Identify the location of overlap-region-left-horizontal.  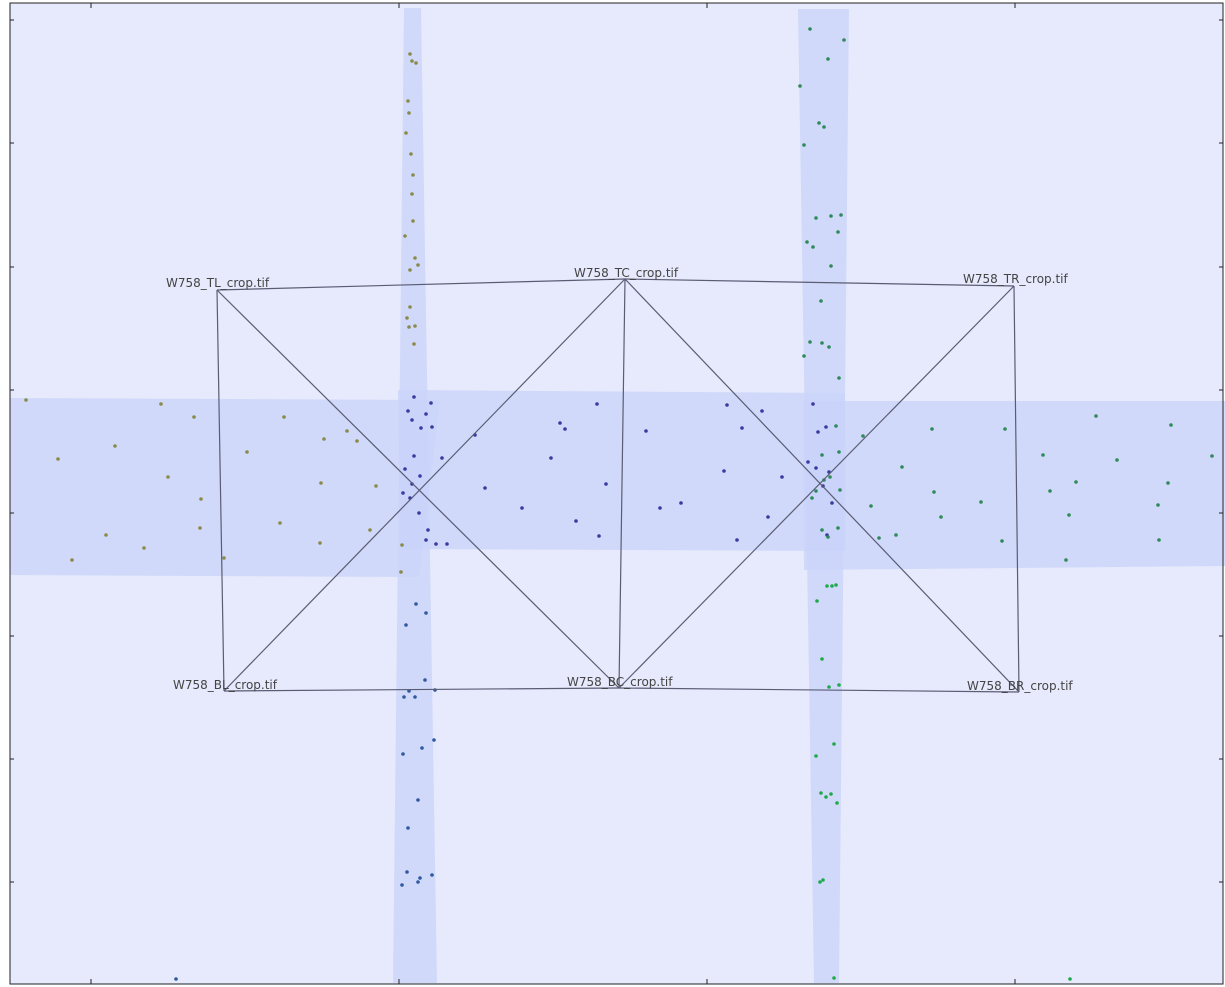
(225, 487).